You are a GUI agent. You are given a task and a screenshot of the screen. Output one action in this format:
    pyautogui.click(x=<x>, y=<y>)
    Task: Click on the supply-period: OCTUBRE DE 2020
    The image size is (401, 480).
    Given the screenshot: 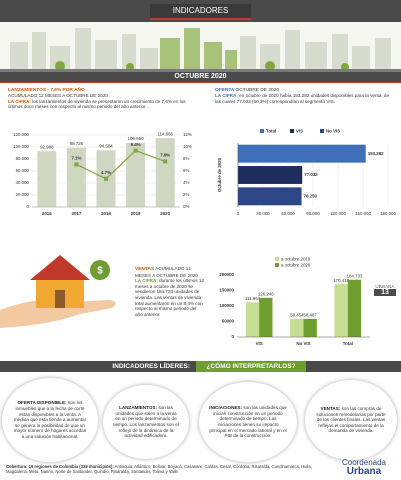 What is the action you would take?
    pyautogui.click(x=257, y=90)
    